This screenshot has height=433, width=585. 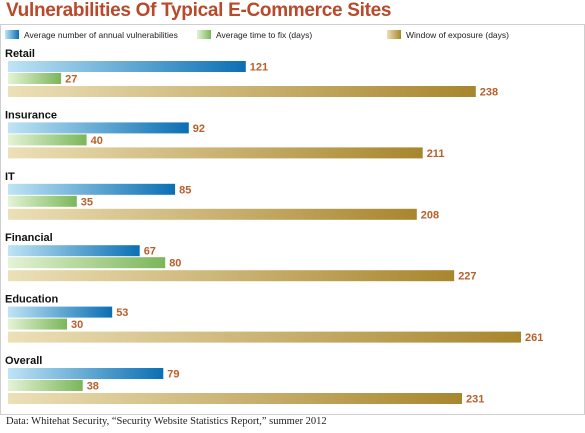 What do you see at coordinates (457, 35) in the screenshot?
I see `legend-label: Window of exposure (days)` at bounding box center [457, 35].